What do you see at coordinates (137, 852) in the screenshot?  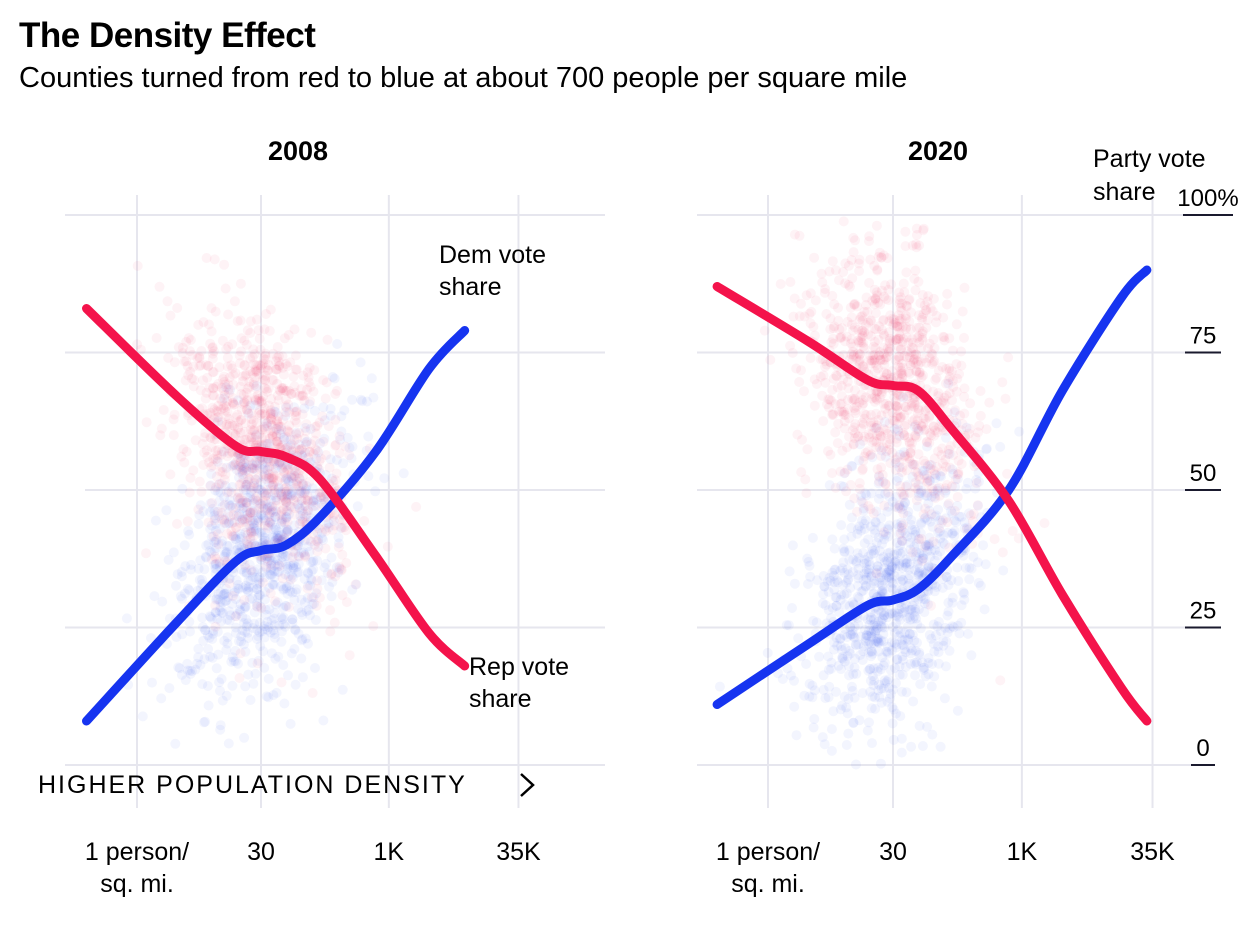 I see `x-tick-label-line: 1 person/` at bounding box center [137, 852].